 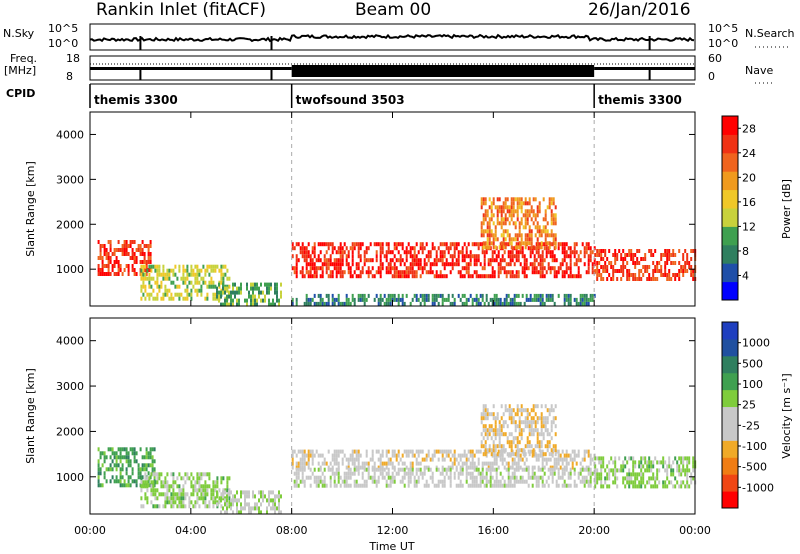 What do you see at coordinates (749, 405) in the screenshot?
I see `colorbar-tick-label-3: 25` at bounding box center [749, 405].